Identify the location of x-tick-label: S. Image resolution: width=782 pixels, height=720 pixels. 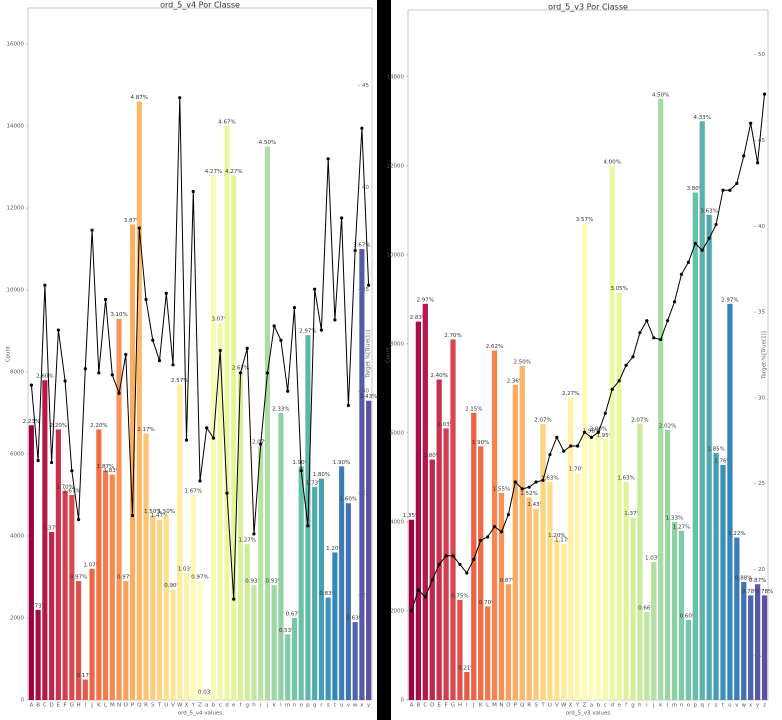
(536, 706).